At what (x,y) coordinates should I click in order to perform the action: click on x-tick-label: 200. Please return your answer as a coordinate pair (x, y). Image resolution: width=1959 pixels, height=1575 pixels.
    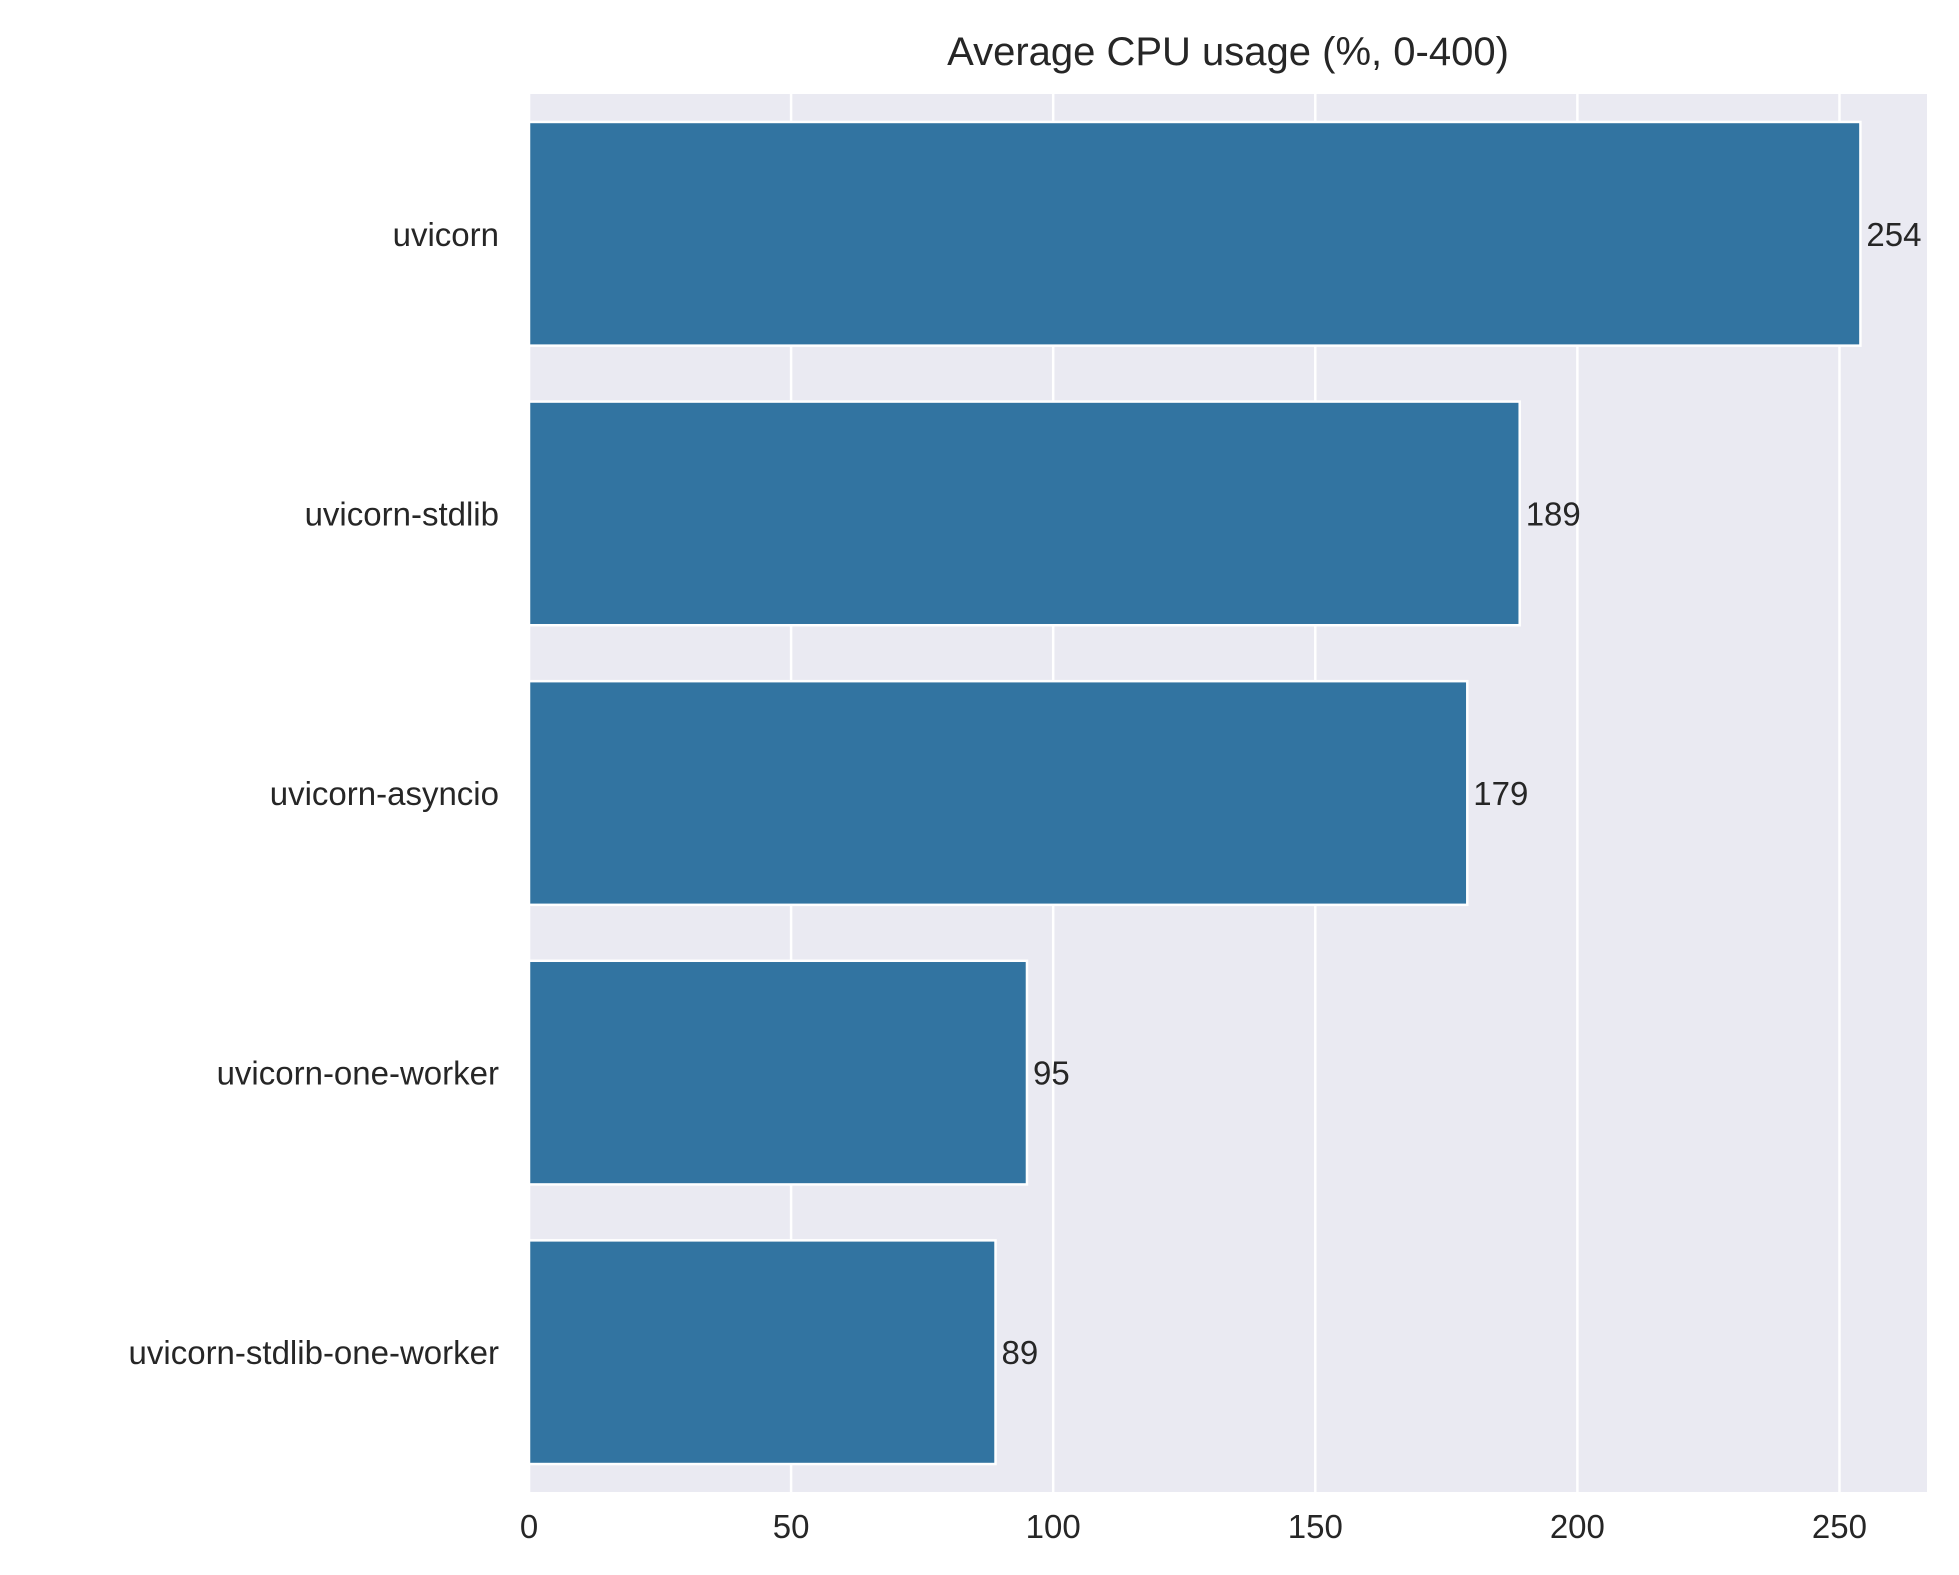
    Looking at the image, I should click on (1577, 1526).